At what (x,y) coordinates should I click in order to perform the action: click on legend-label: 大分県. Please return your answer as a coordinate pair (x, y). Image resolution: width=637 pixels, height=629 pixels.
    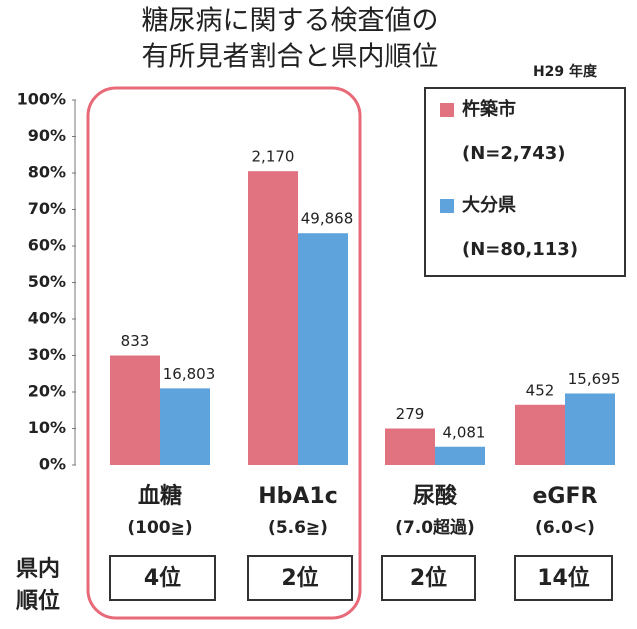
    Looking at the image, I should click on (489, 205).